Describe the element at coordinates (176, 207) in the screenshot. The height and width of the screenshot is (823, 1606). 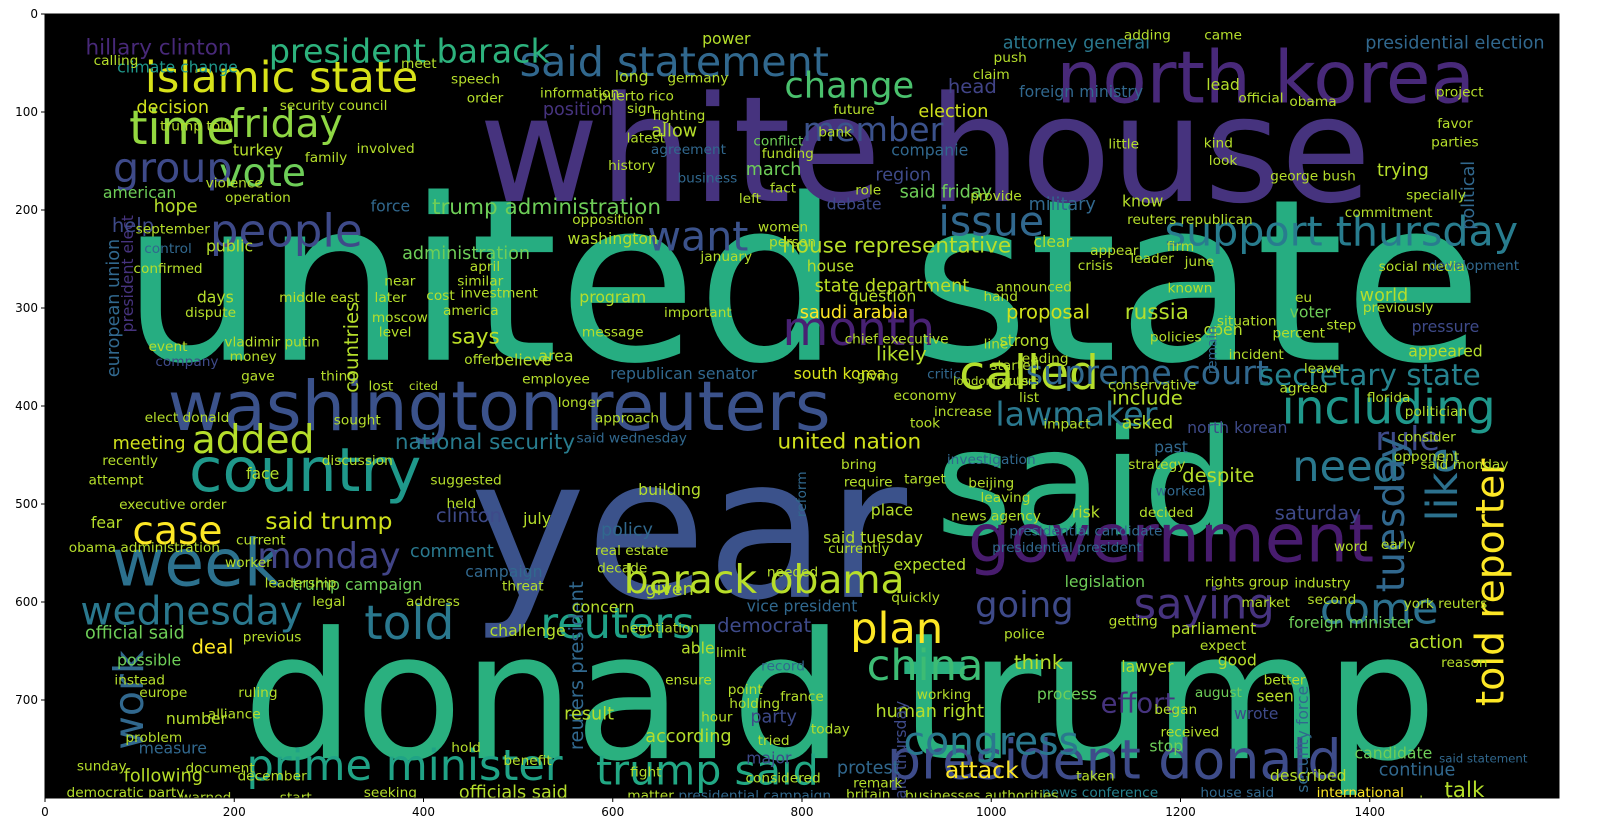
I see `word-hope: hope` at that location.